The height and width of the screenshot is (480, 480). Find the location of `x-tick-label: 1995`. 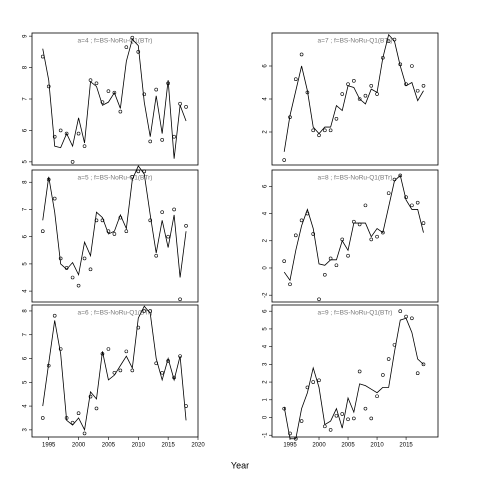

x-tick-label: 1995 is located at coordinates (290, 446).